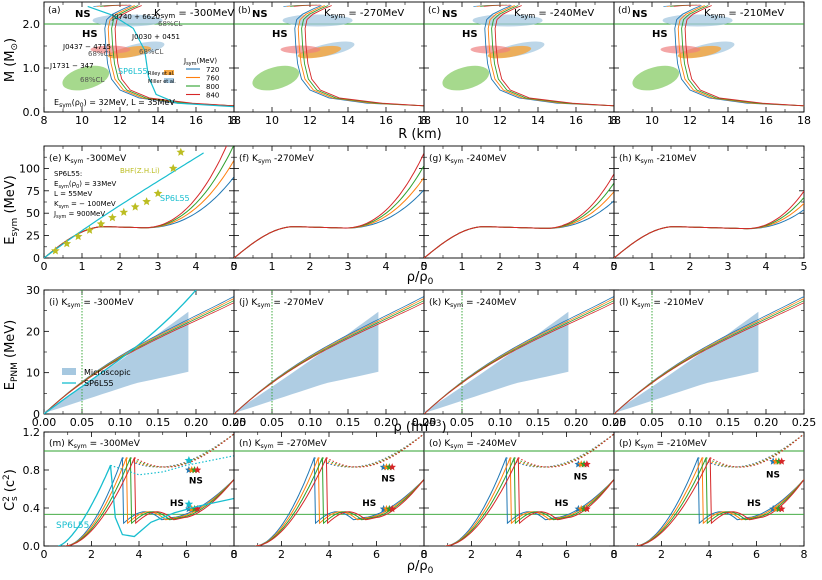  Describe the element at coordinates (33, 236) in the screenshot. I see `y-tick-label: 25` at that location.